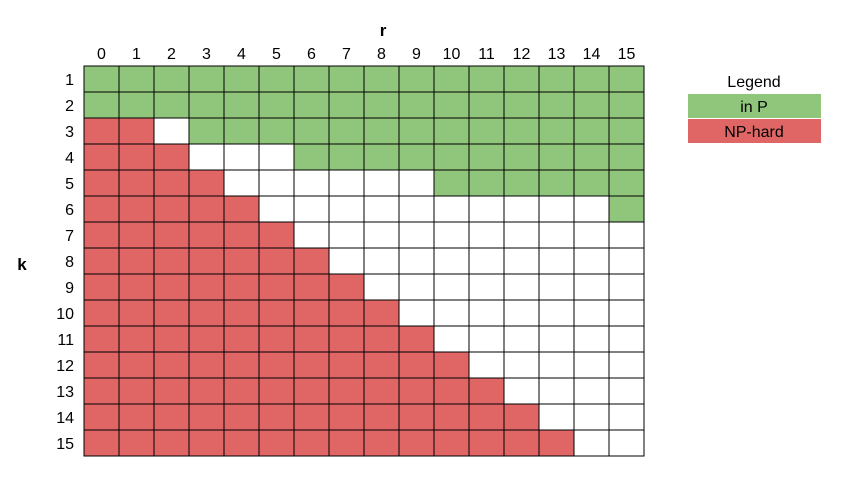  I want to click on cell-k8-r9, so click(416, 261).